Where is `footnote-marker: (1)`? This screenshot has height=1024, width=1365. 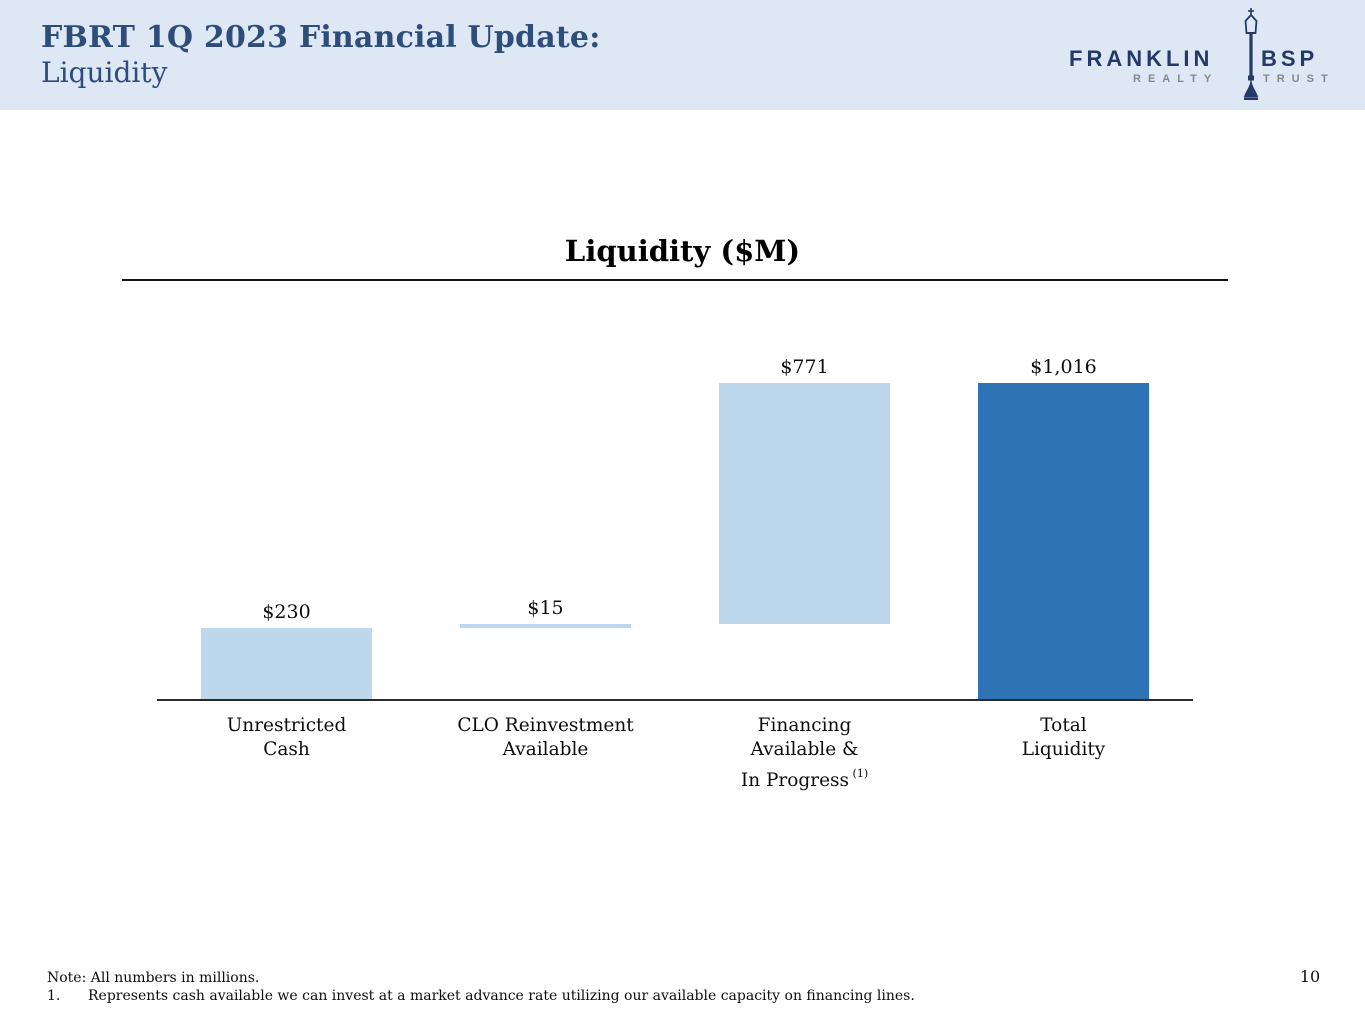 footnote-marker: (1) is located at coordinates (859, 773).